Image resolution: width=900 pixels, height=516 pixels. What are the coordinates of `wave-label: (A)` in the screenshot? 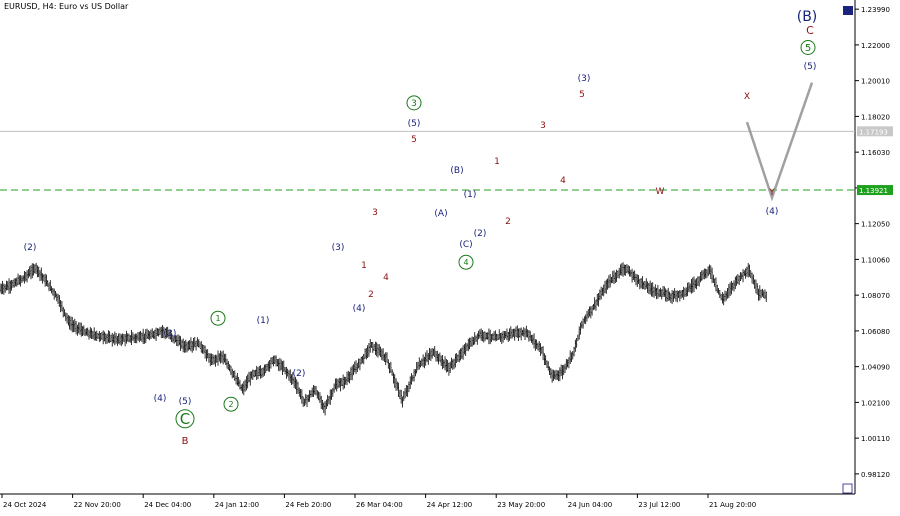 It's located at (440, 214).